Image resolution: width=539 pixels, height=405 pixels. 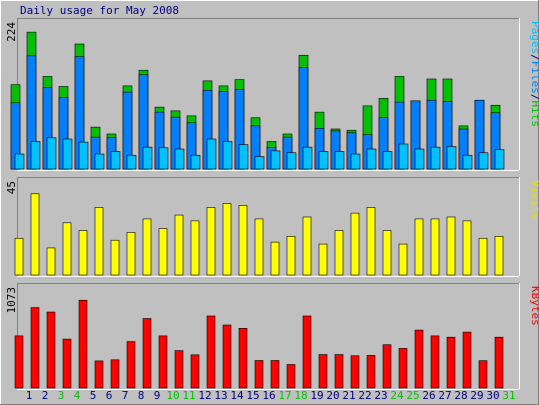 What do you see at coordinates (508, 395) in the screenshot?
I see `day-label-31: 31` at bounding box center [508, 395].